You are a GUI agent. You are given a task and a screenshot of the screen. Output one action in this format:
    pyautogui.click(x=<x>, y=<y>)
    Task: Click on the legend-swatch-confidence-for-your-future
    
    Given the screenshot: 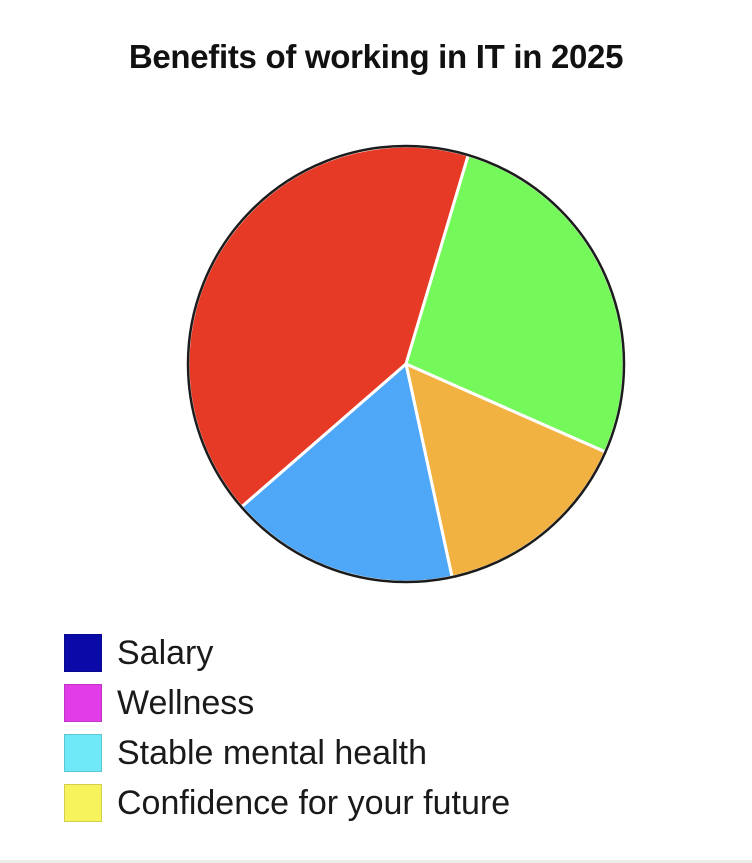 What is the action you would take?
    pyautogui.click(x=83, y=803)
    